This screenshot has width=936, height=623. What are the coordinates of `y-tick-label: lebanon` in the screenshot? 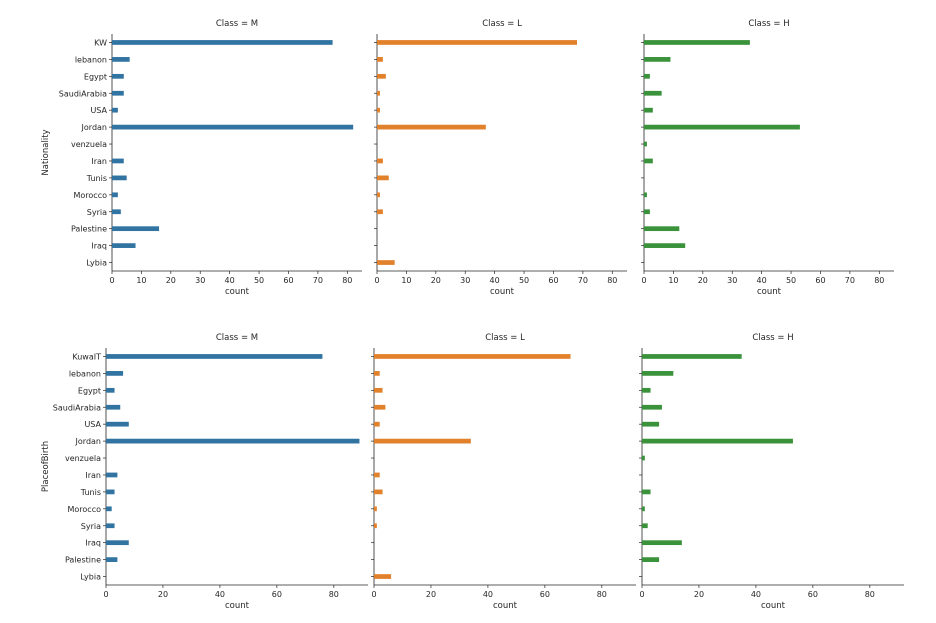 It's located at (91, 59).